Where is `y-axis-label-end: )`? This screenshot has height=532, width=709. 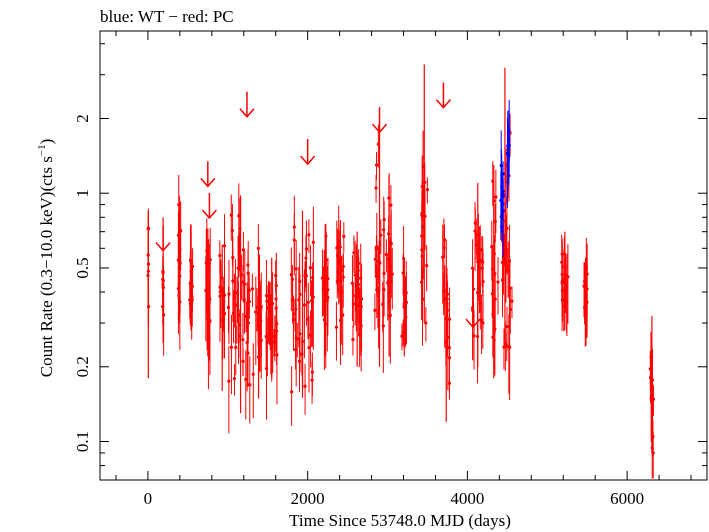
y-axis-label-end: ) is located at coordinates (46, 142).